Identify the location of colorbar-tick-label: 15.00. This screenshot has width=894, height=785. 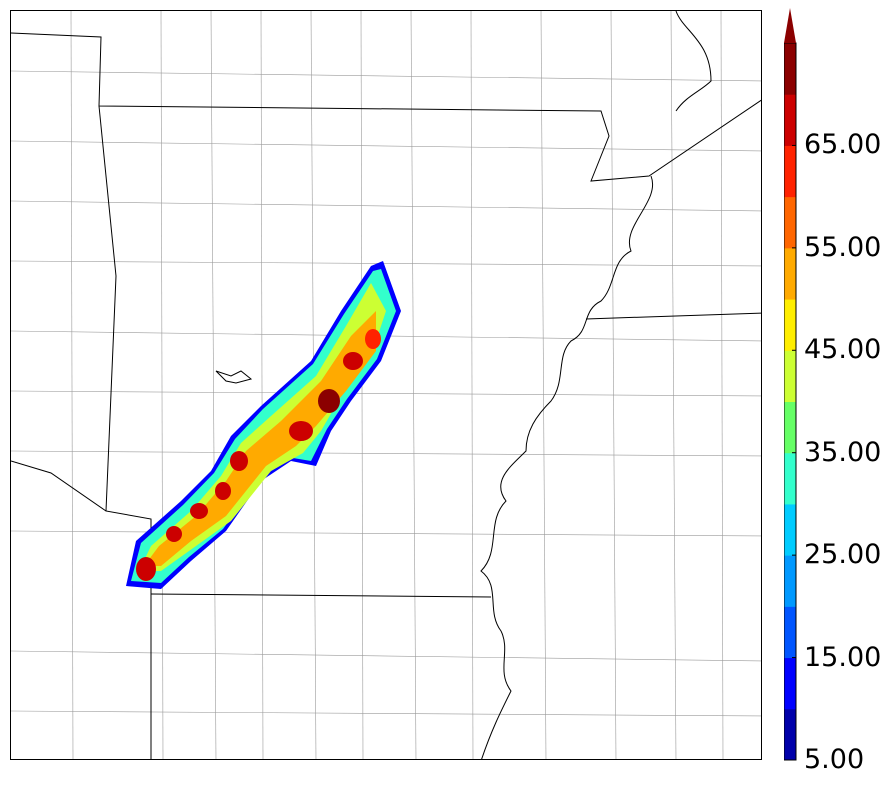
(843, 657).